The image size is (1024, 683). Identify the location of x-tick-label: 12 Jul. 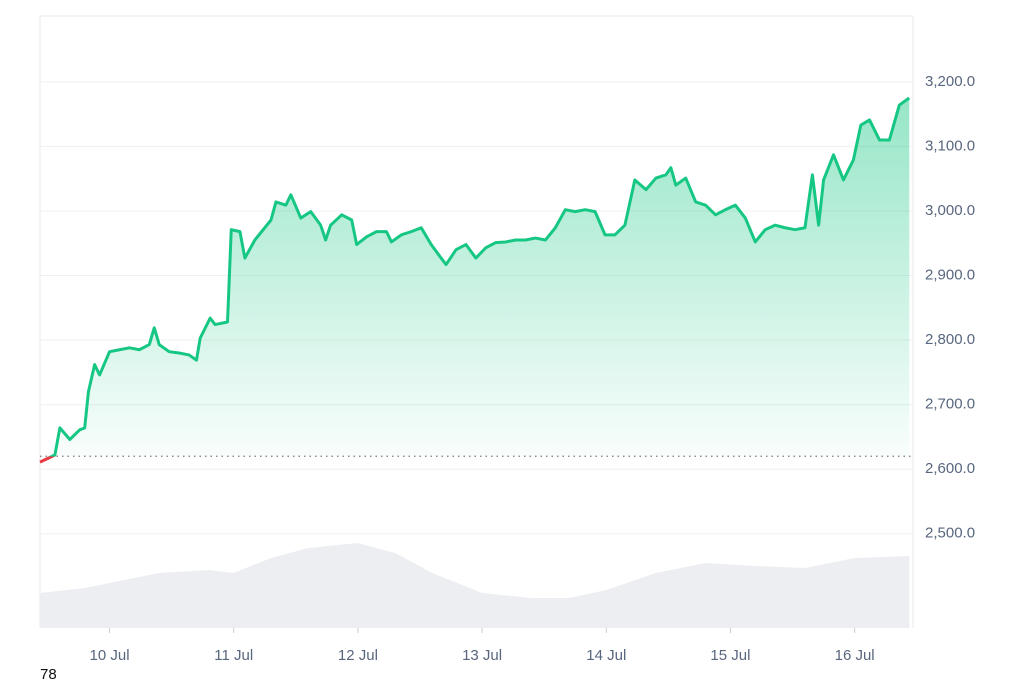
(358, 655).